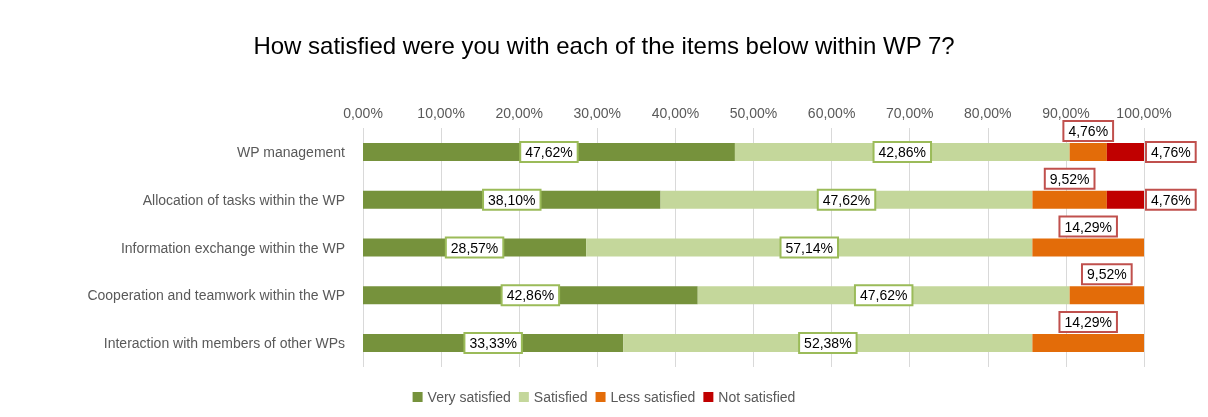 The image size is (1208, 417). Describe the element at coordinates (232, 247) in the screenshot. I see `y-tick-label: Information exchange within the WP` at that location.